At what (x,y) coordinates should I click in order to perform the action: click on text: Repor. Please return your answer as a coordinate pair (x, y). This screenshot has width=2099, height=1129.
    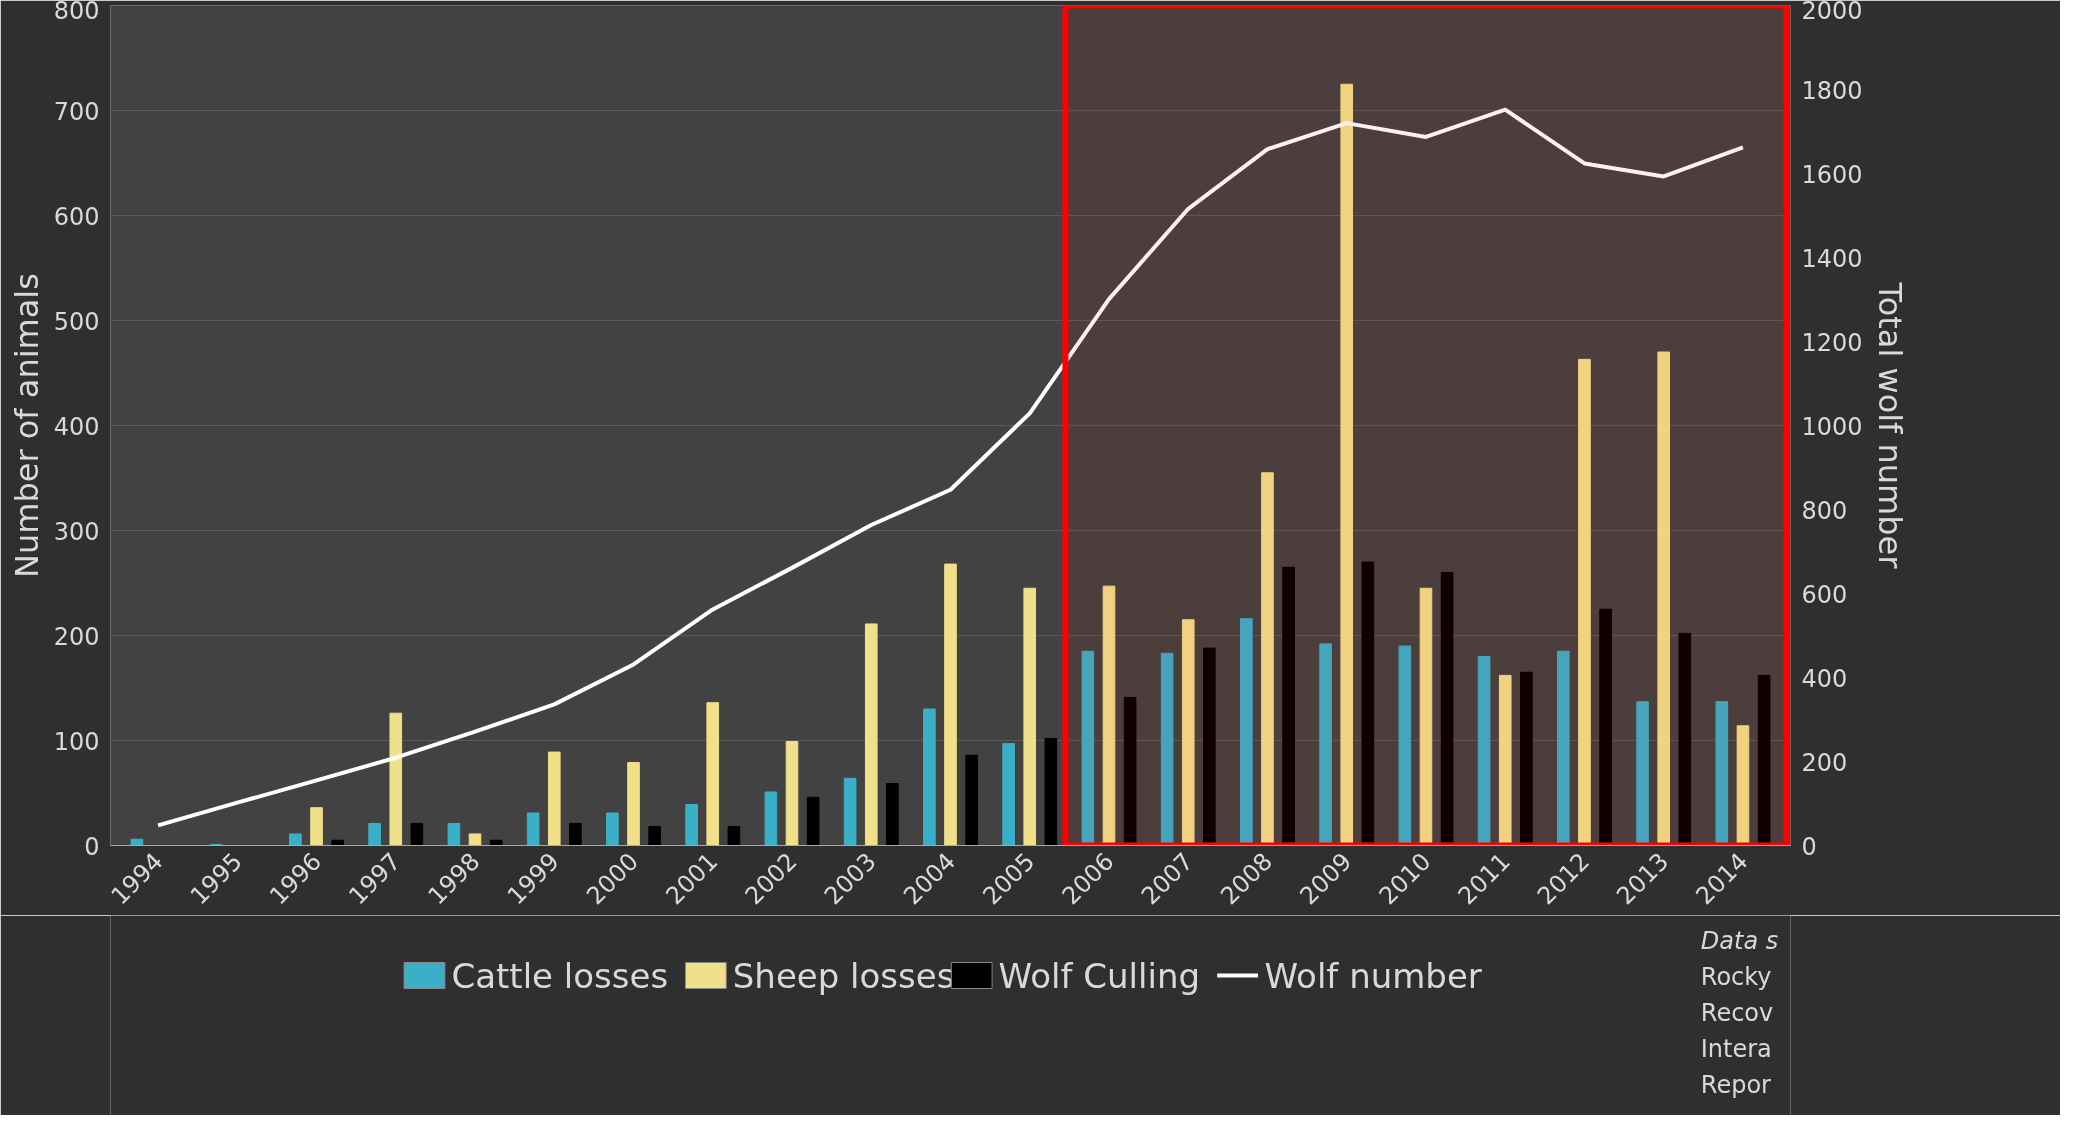
    Looking at the image, I should click on (1736, 1084).